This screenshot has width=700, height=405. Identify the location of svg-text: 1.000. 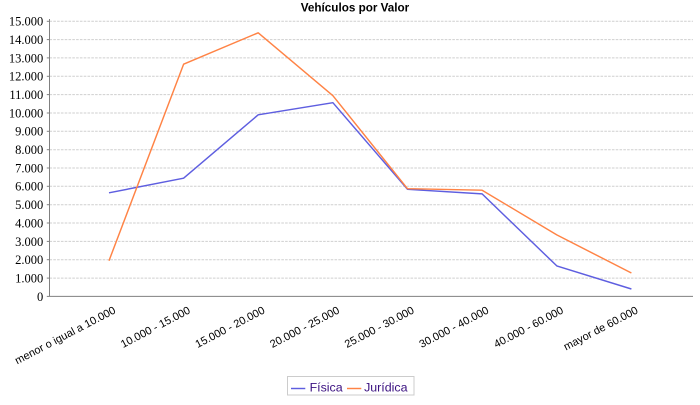
(29, 279).